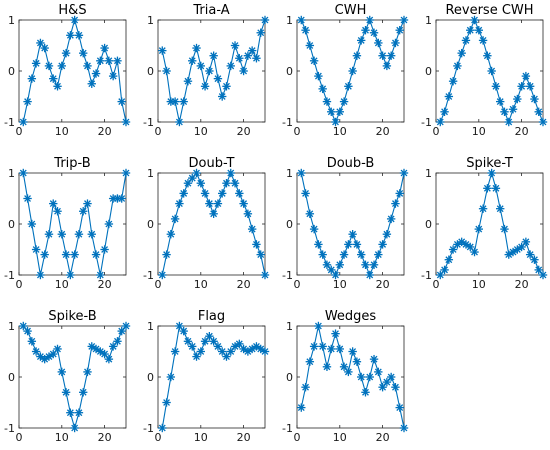 The image size is (550, 450). Describe the element at coordinates (72, 10) in the screenshot. I see `subplot-title: H&S` at that location.